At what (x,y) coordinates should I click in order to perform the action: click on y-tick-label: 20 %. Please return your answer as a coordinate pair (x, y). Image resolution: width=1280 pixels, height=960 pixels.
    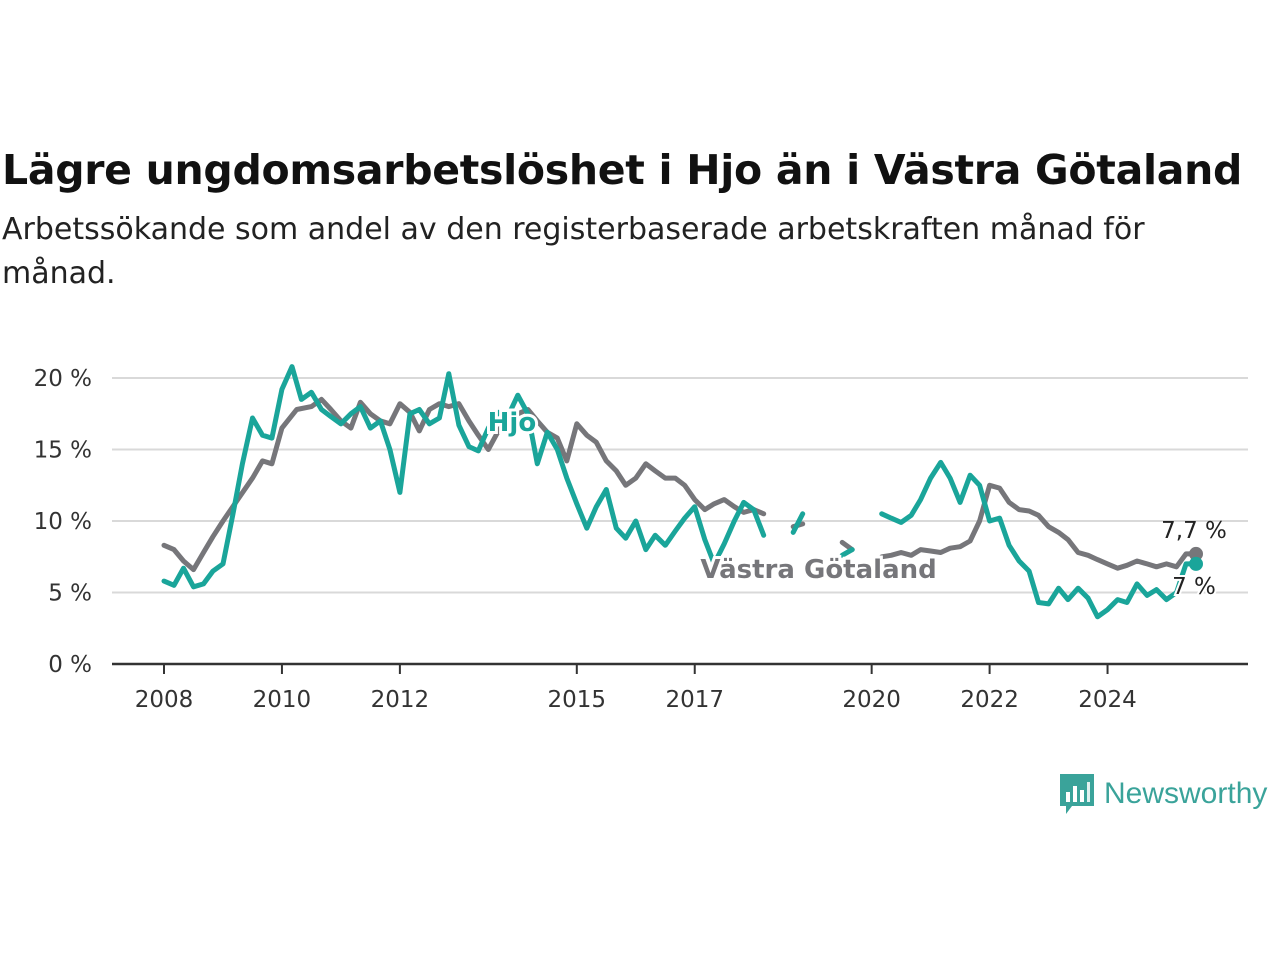
    Looking at the image, I should click on (63, 379).